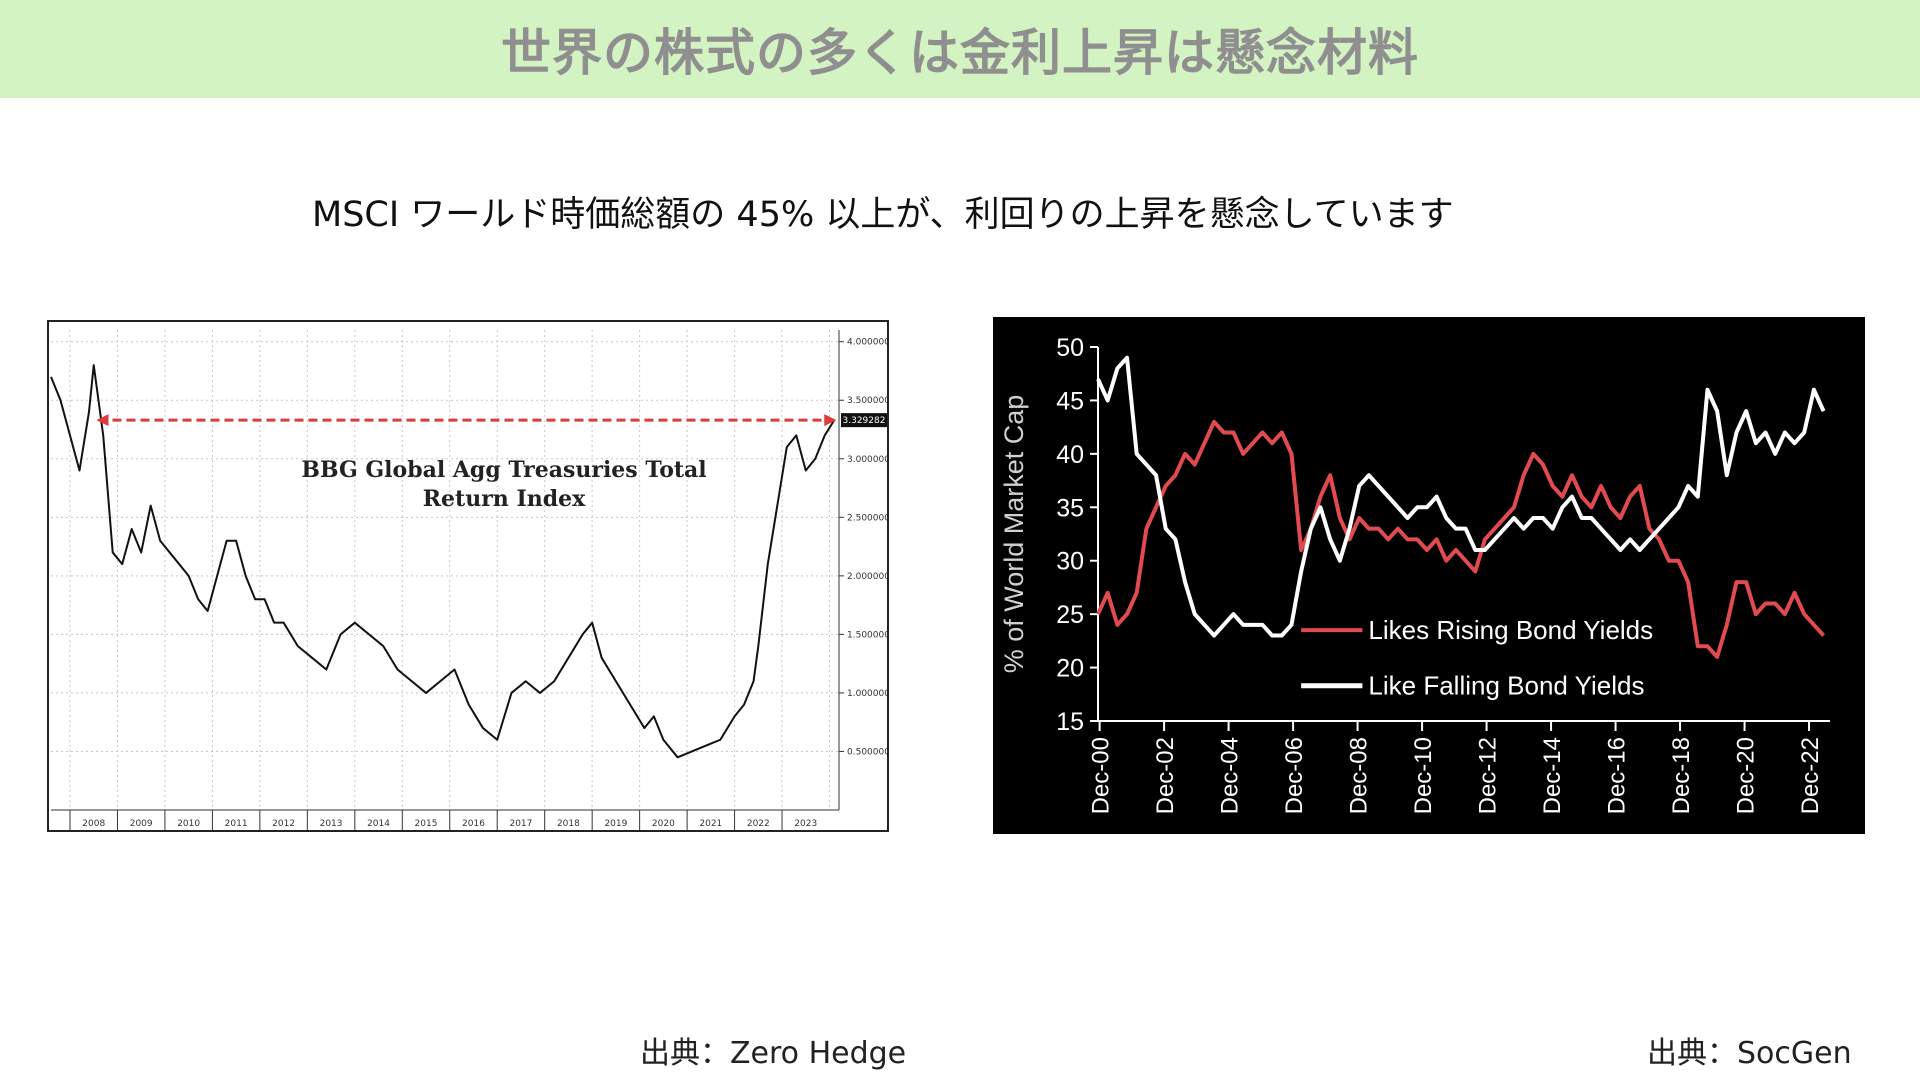  Describe the element at coordinates (443, 561) in the screenshot. I see `treasuries-series-line` at that location.